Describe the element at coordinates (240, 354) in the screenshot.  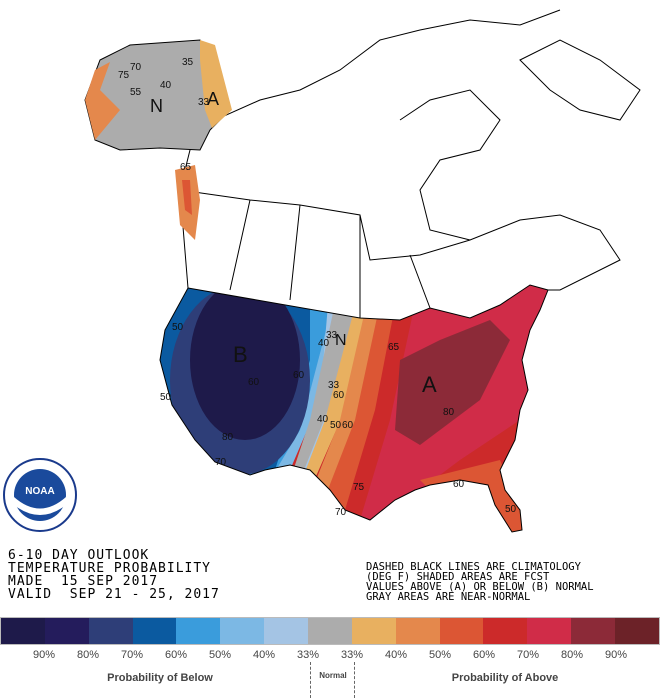
I see `below-label: B` at that location.